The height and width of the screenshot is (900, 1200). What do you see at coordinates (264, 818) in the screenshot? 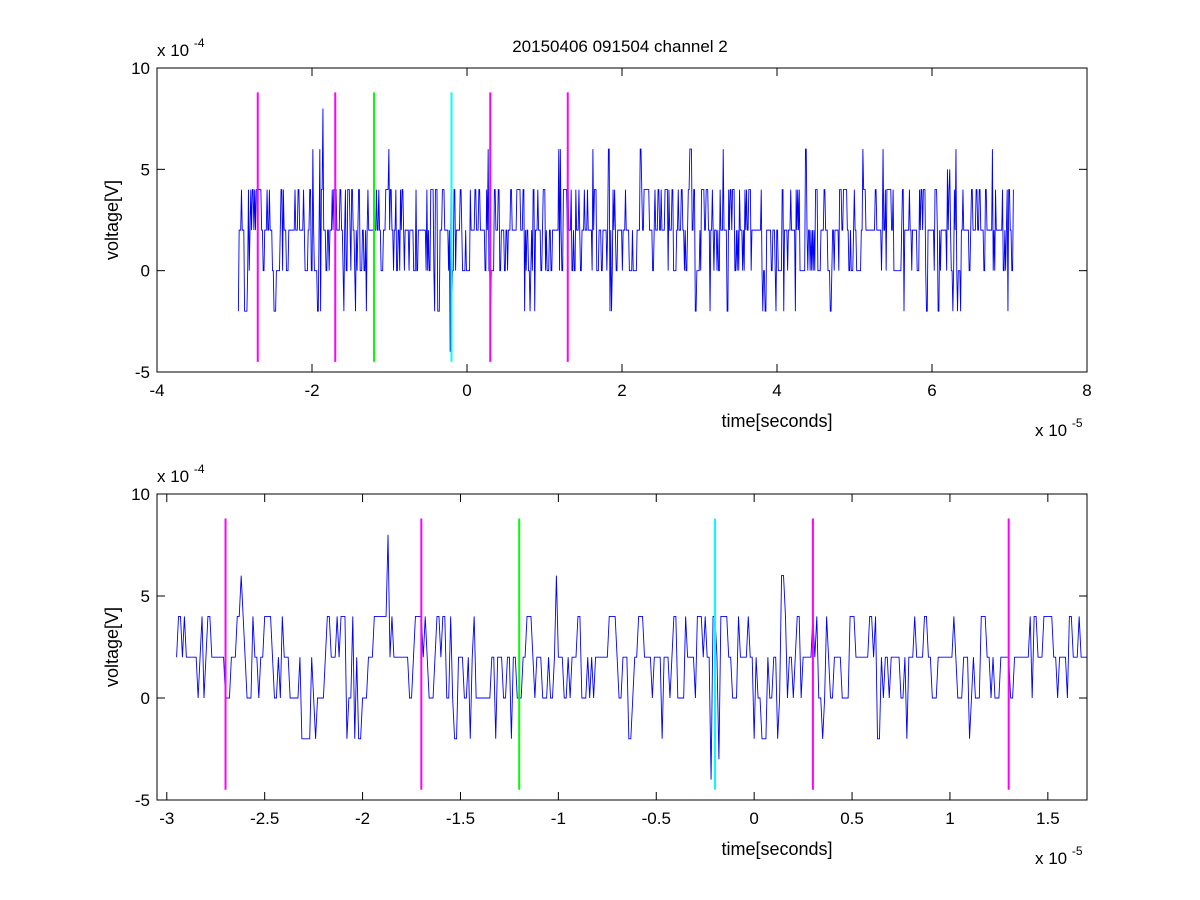
I see `bottom-x-tick-label: -2.5` at bounding box center [264, 818].